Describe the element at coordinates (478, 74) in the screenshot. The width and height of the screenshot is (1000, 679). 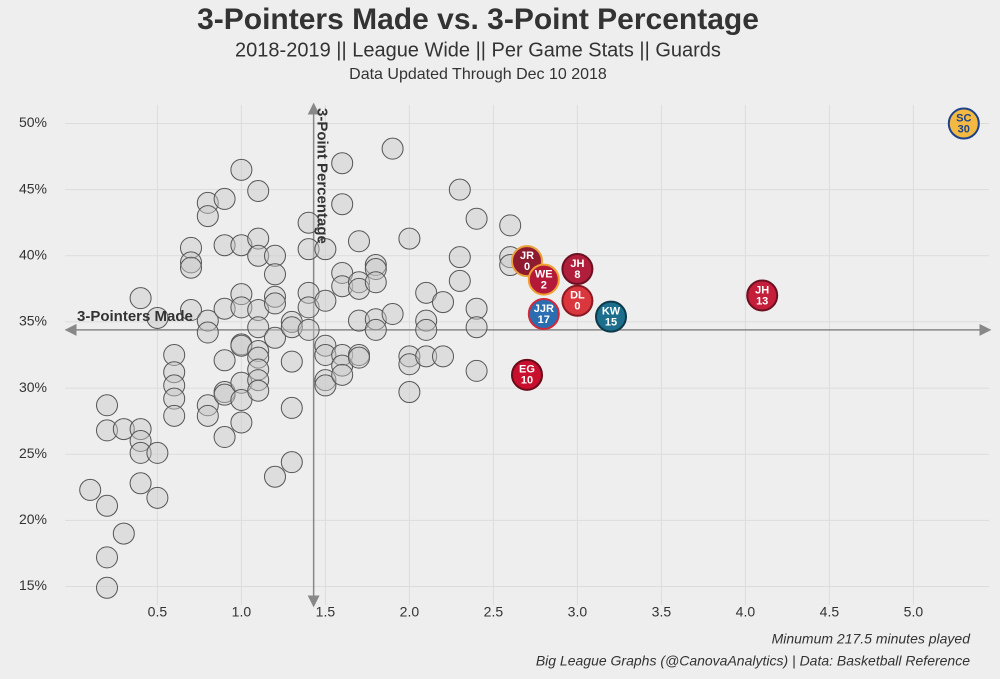
I see `updated-note: Data Updated Through Dec 10 2018` at that location.